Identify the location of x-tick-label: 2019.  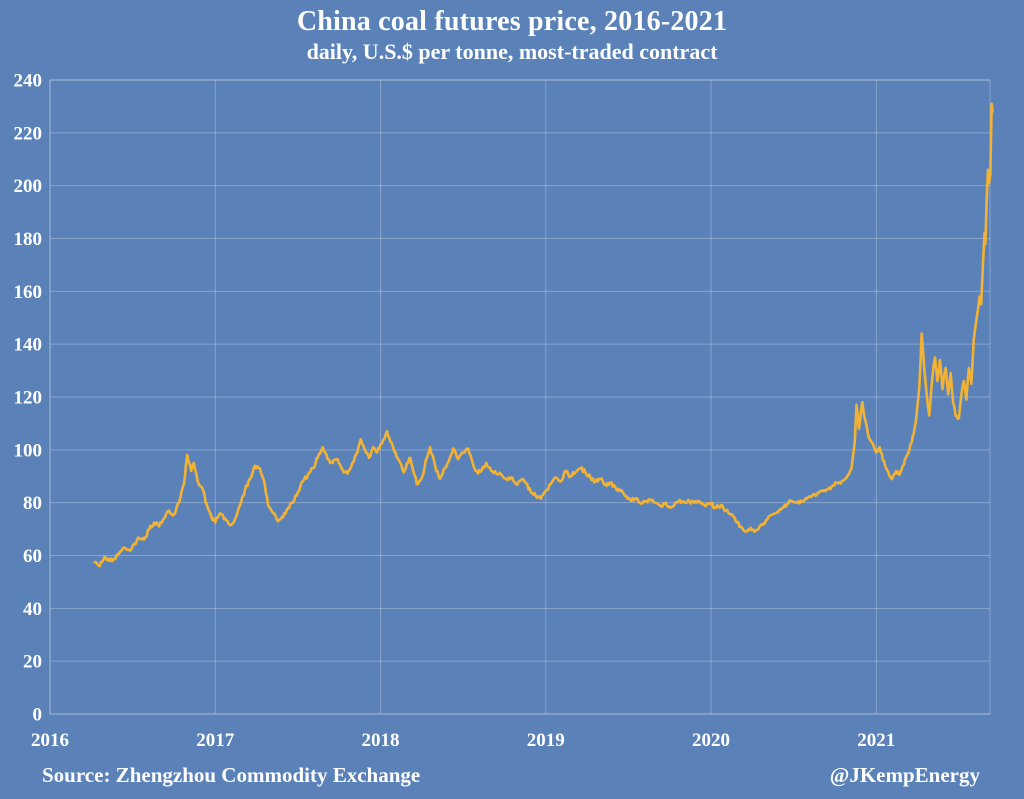
(546, 740).